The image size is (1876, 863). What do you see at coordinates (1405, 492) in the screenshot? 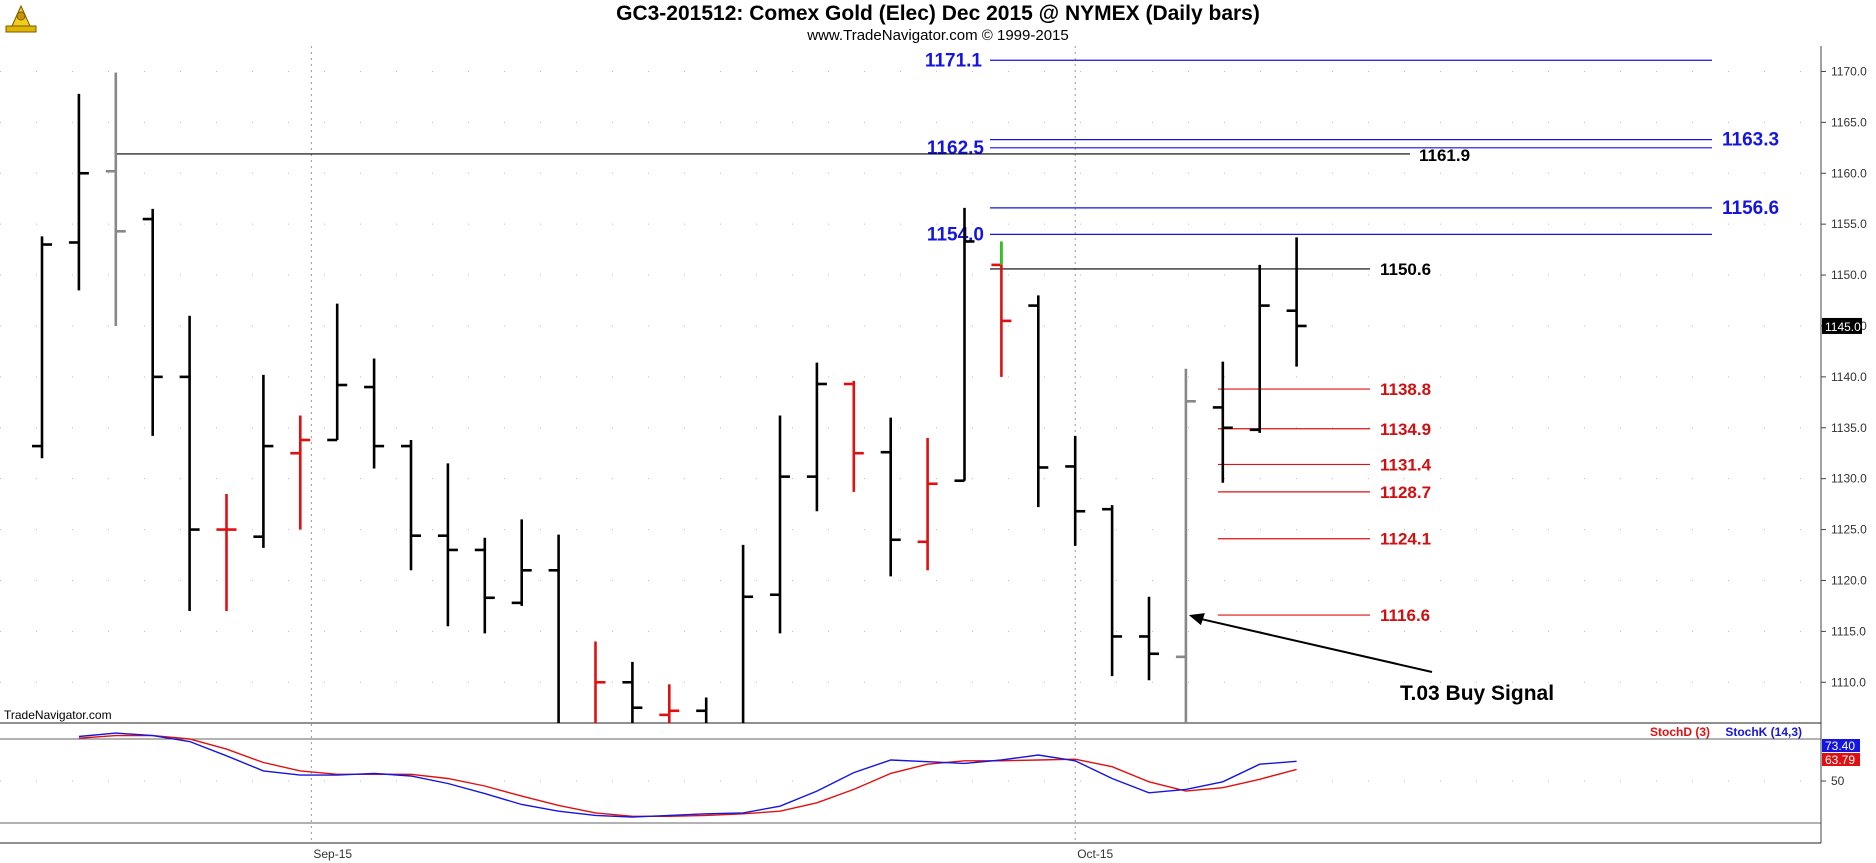
I see `level-label-1128.7: 1128.7` at bounding box center [1405, 492].